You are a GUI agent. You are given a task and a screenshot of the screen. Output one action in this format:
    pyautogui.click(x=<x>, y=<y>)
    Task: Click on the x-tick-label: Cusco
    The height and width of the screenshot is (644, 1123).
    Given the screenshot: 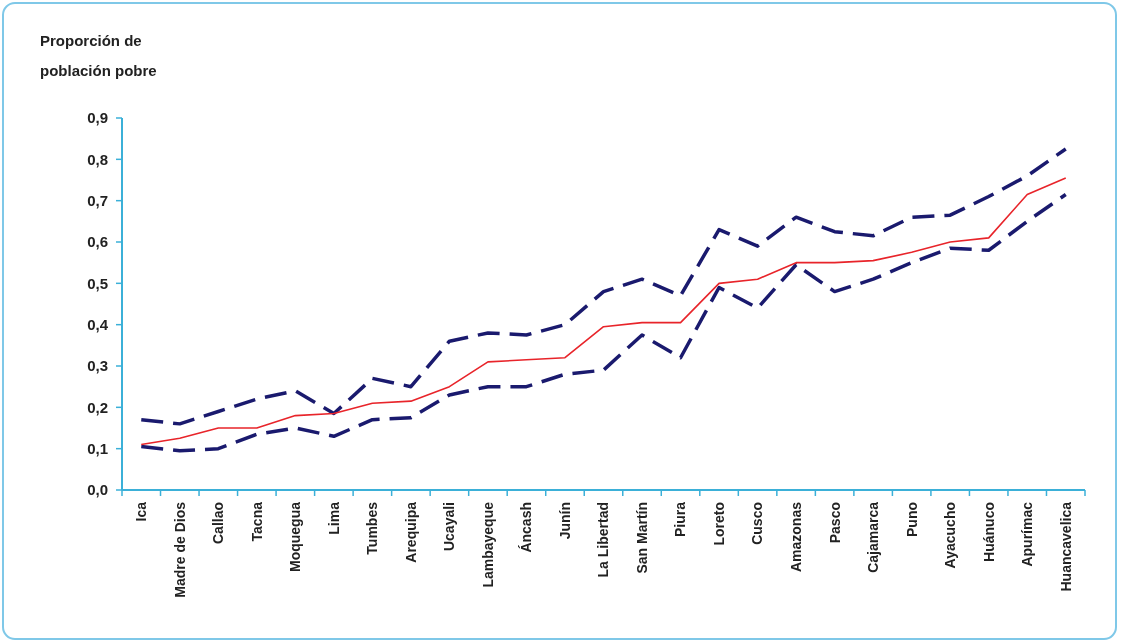 What is the action you would take?
    pyautogui.click(x=757, y=523)
    